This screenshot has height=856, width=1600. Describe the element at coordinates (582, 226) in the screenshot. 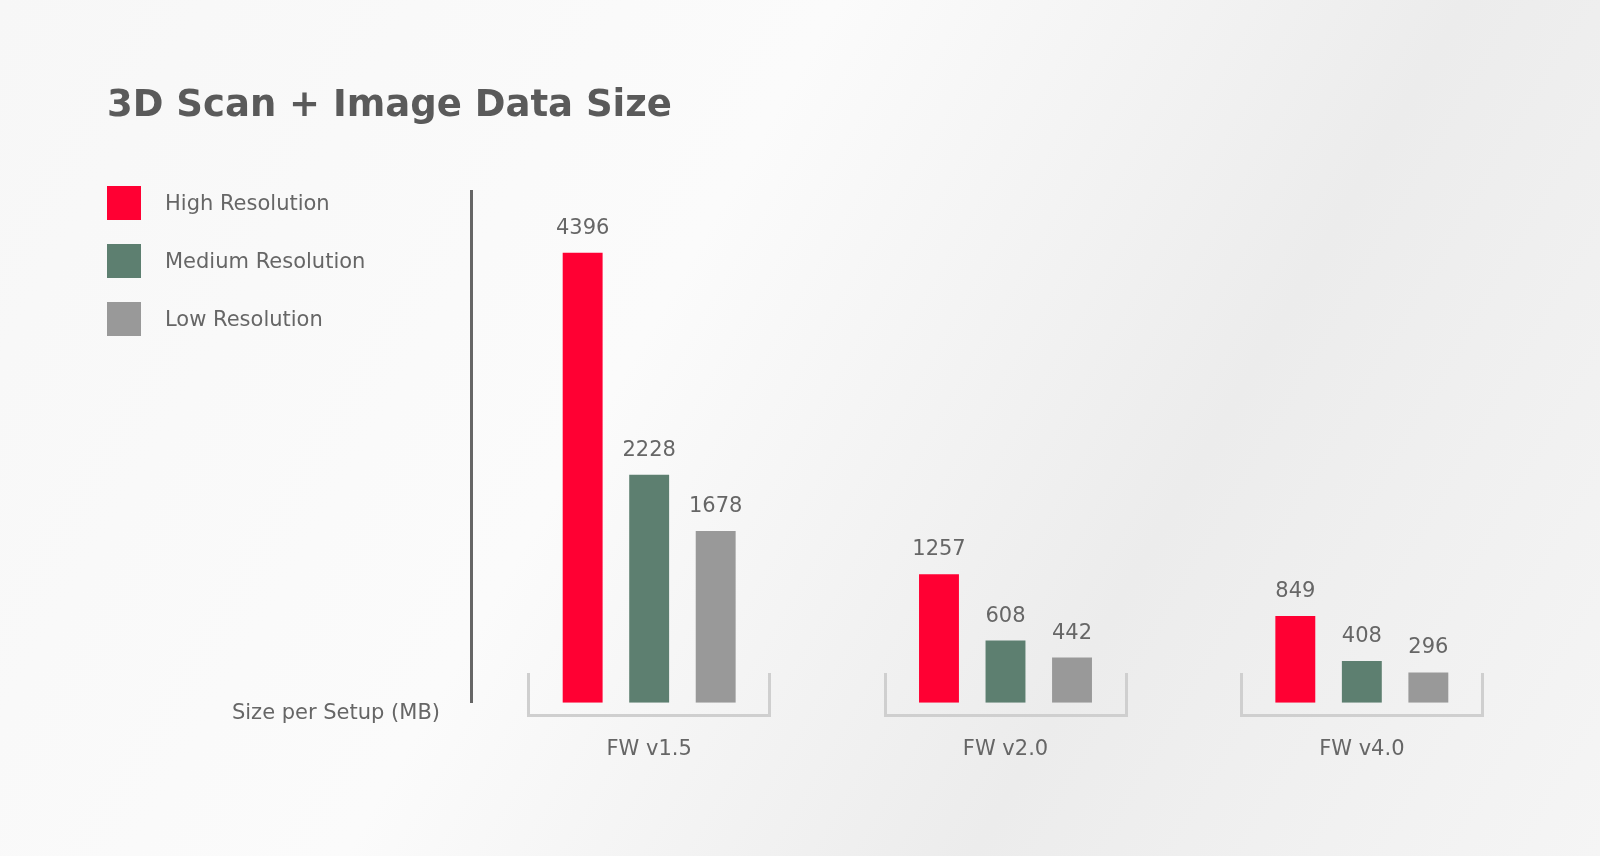

I see `data-label: 4396` at that location.